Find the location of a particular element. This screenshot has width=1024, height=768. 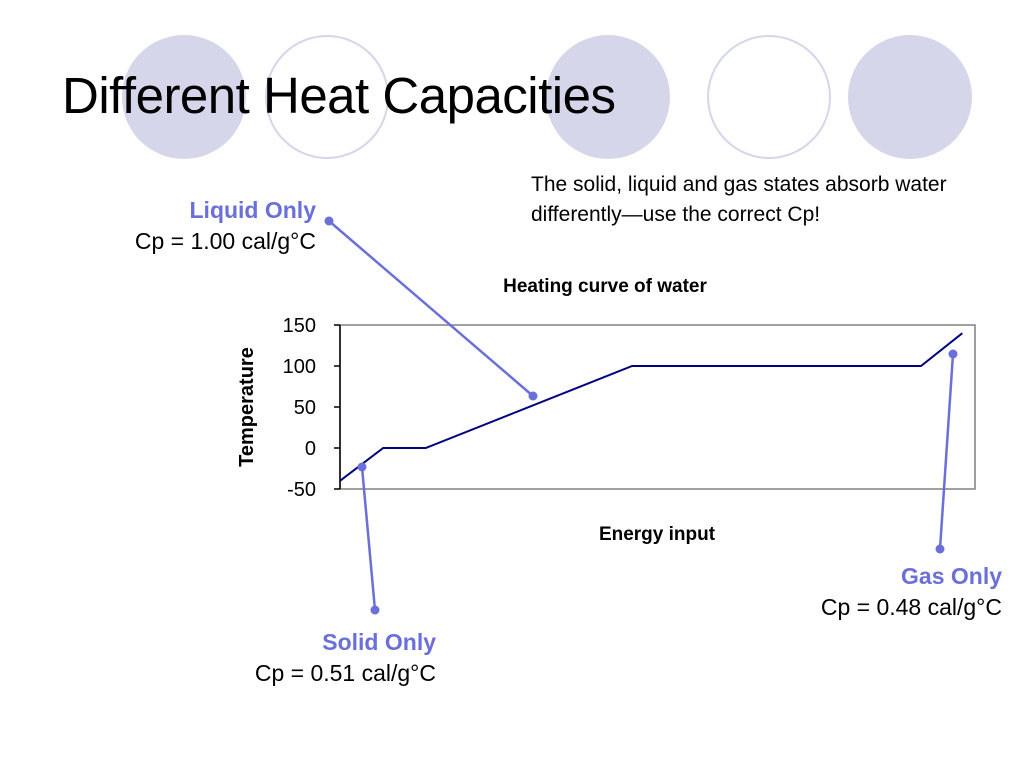

y-tick-label: 50 is located at coordinates (305, 408).